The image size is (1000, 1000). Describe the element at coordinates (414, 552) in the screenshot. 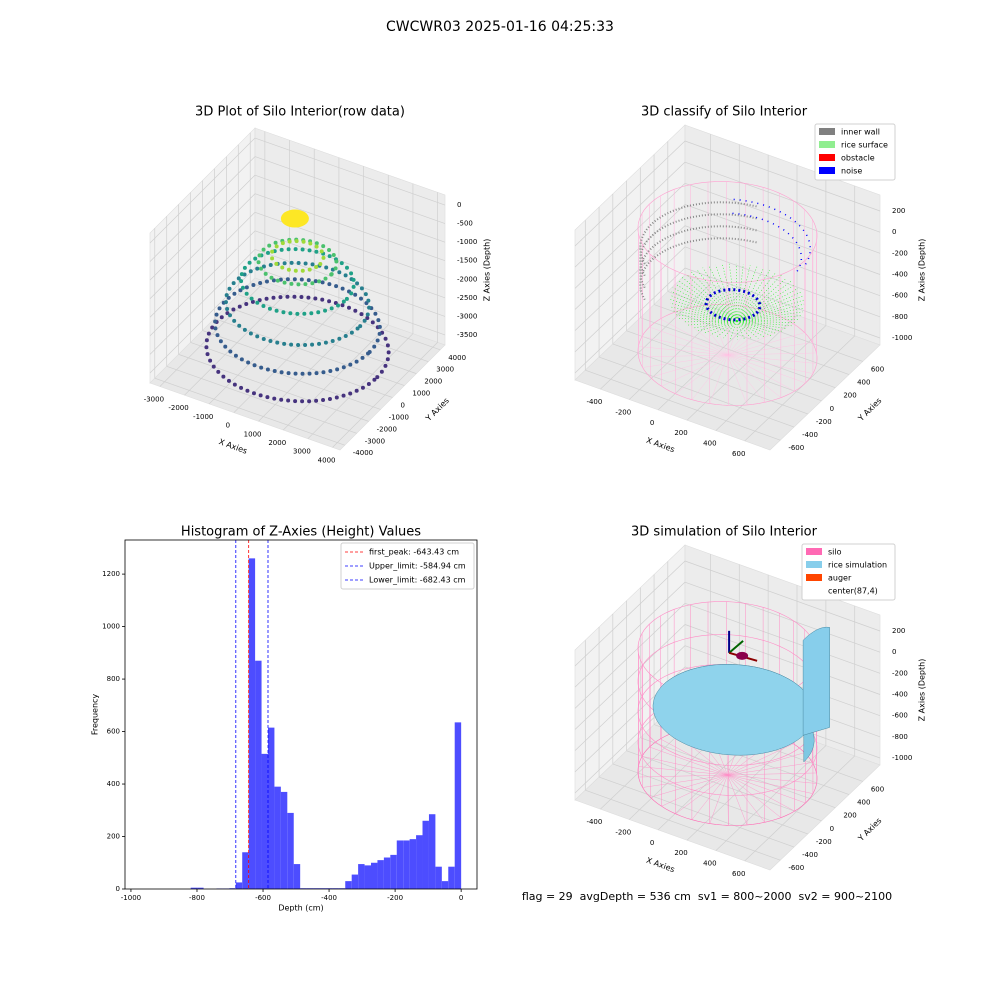

I see `legend-label: first_peak: -643.43 cm` at that location.